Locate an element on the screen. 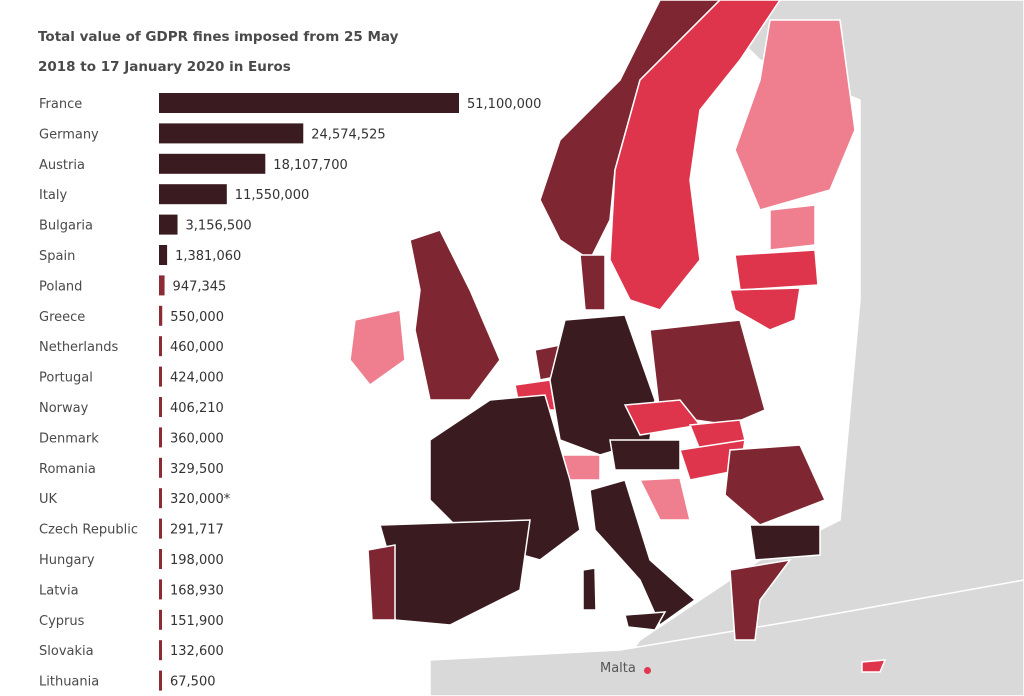  bar-uk is located at coordinates (160, 498).